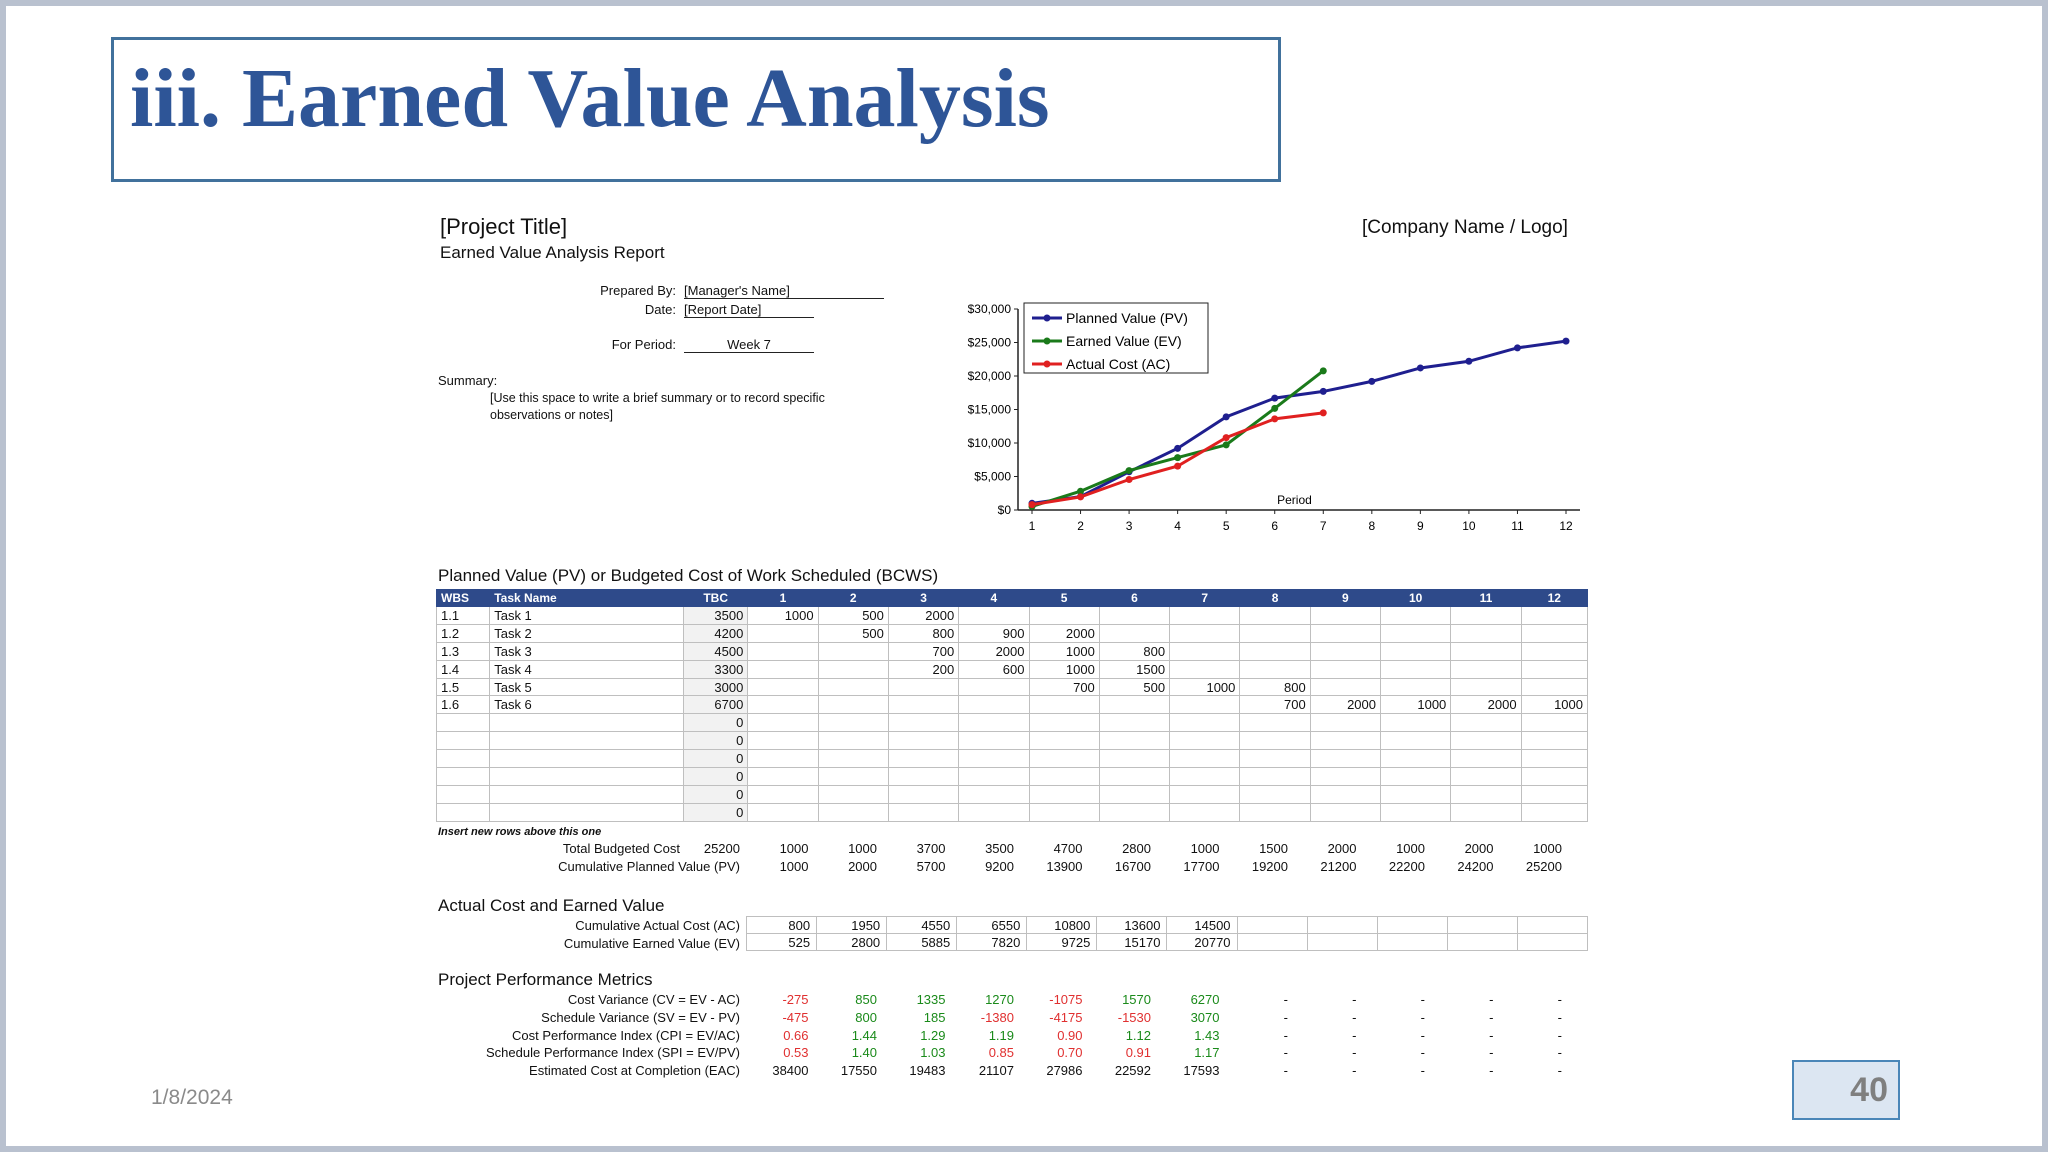 Image resolution: width=2048 pixels, height=1152 pixels. What do you see at coordinates (852, 925) in the screenshot?
I see `table-cell: 1950` at bounding box center [852, 925].